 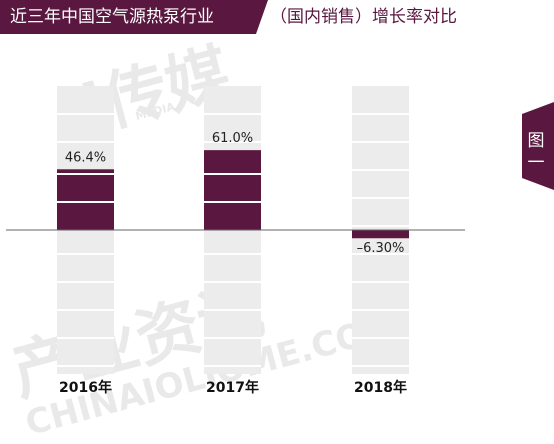 What do you see at coordinates (232, 190) in the screenshot?
I see `bar-2017年` at bounding box center [232, 190].